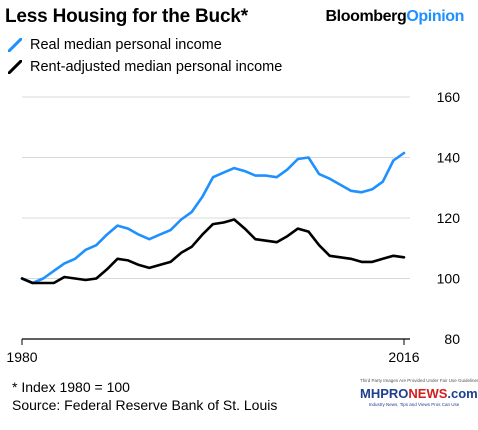 The height and width of the screenshot is (430, 478). I want to click on brand-opinion: Opinion, so click(435, 16).